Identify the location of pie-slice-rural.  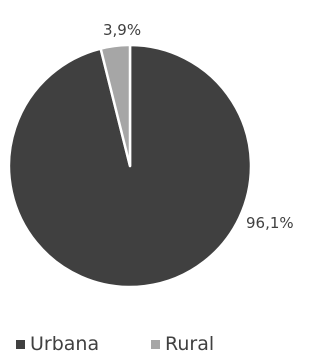
(115, 105).